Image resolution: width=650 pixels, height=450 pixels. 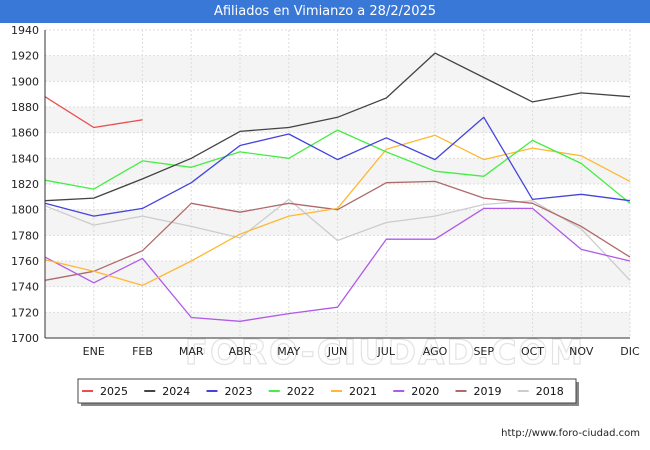 I want to click on y-tick-label: 1700, so click(x=25, y=338).